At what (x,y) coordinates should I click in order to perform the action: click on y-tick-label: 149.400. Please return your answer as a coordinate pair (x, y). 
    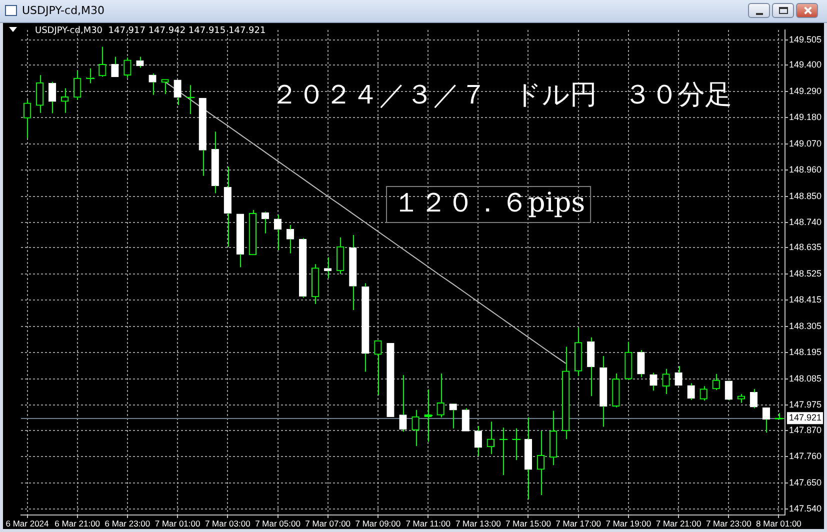
    Looking at the image, I should click on (805, 65).